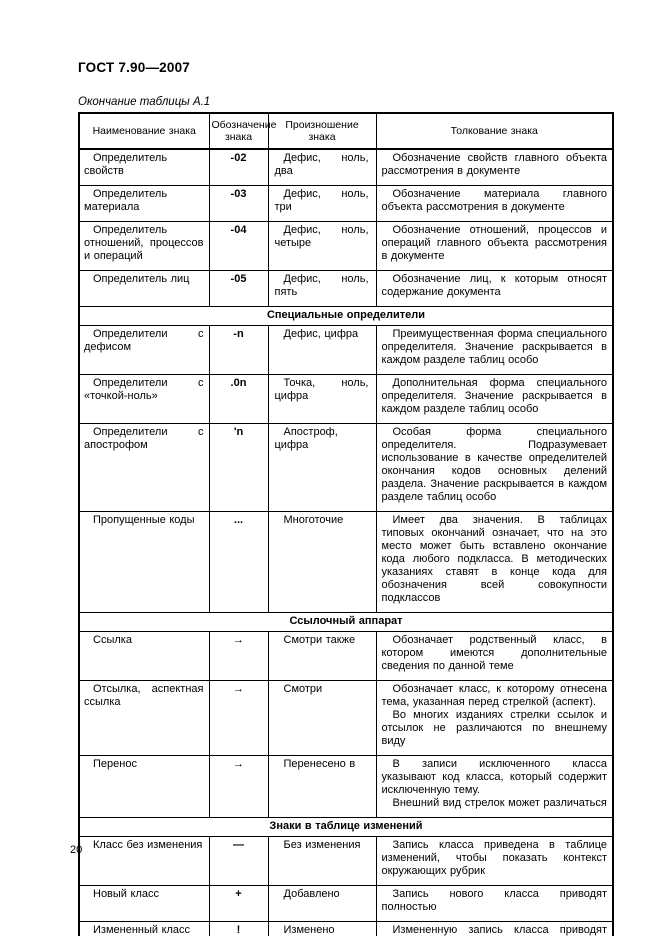  Describe the element at coordinates (144, 399) in the screenshot. I see `sign-name-cell: Определители с «точкой-ноль»` at that location.